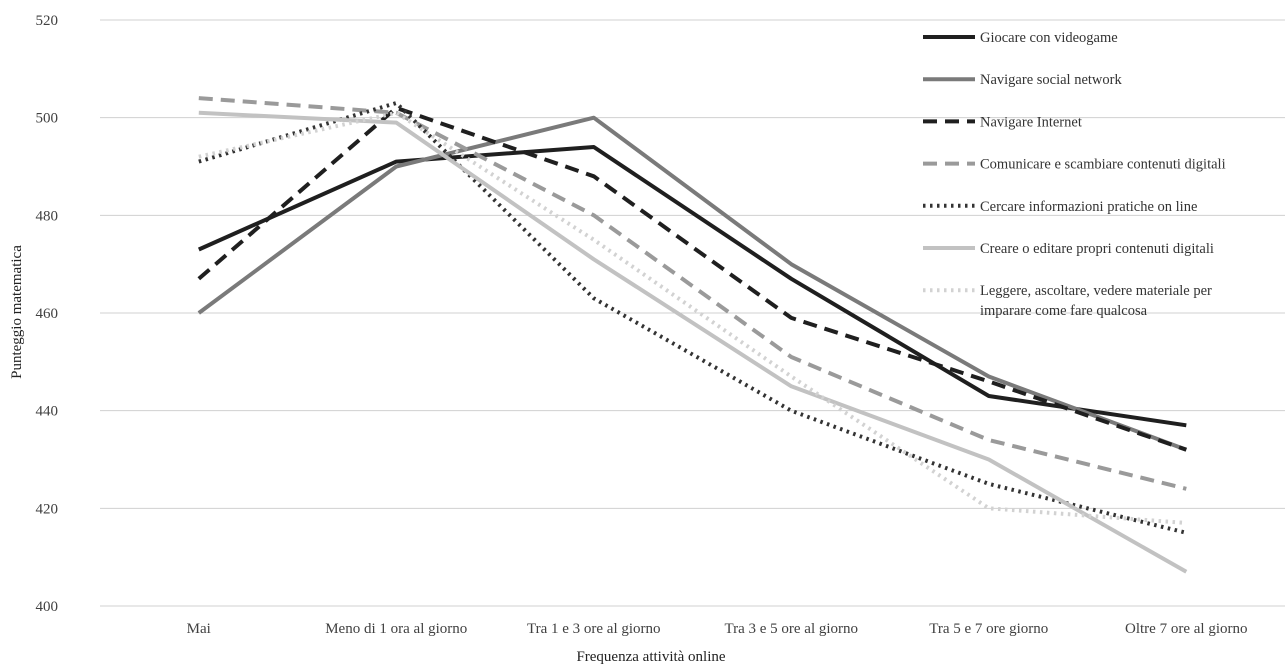 Image resolution: width=1285 pixels, height=665 pixels. Describe the element at coordinates (1051, 80) in the screenshot. I see `legend-label: Navigare social network` at that location.